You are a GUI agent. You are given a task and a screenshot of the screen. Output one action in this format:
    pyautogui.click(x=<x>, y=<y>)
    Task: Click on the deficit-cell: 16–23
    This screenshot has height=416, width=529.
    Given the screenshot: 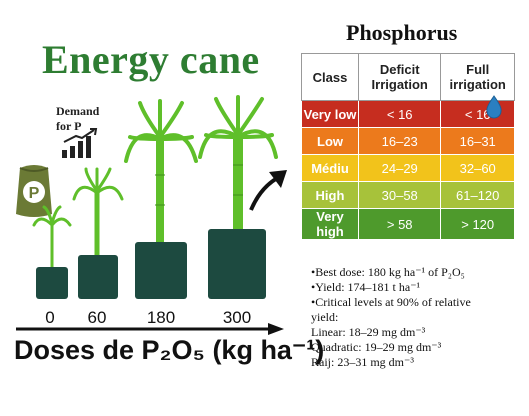 What is the action you would take?
    pyautogui.click(x=399, y=141)
    